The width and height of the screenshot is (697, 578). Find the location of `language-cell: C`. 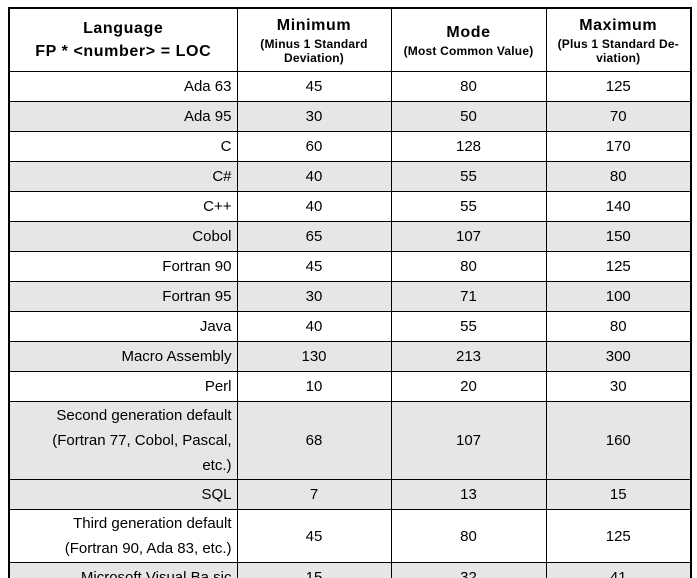

language-cell: C is located at coordinates (123, 146).